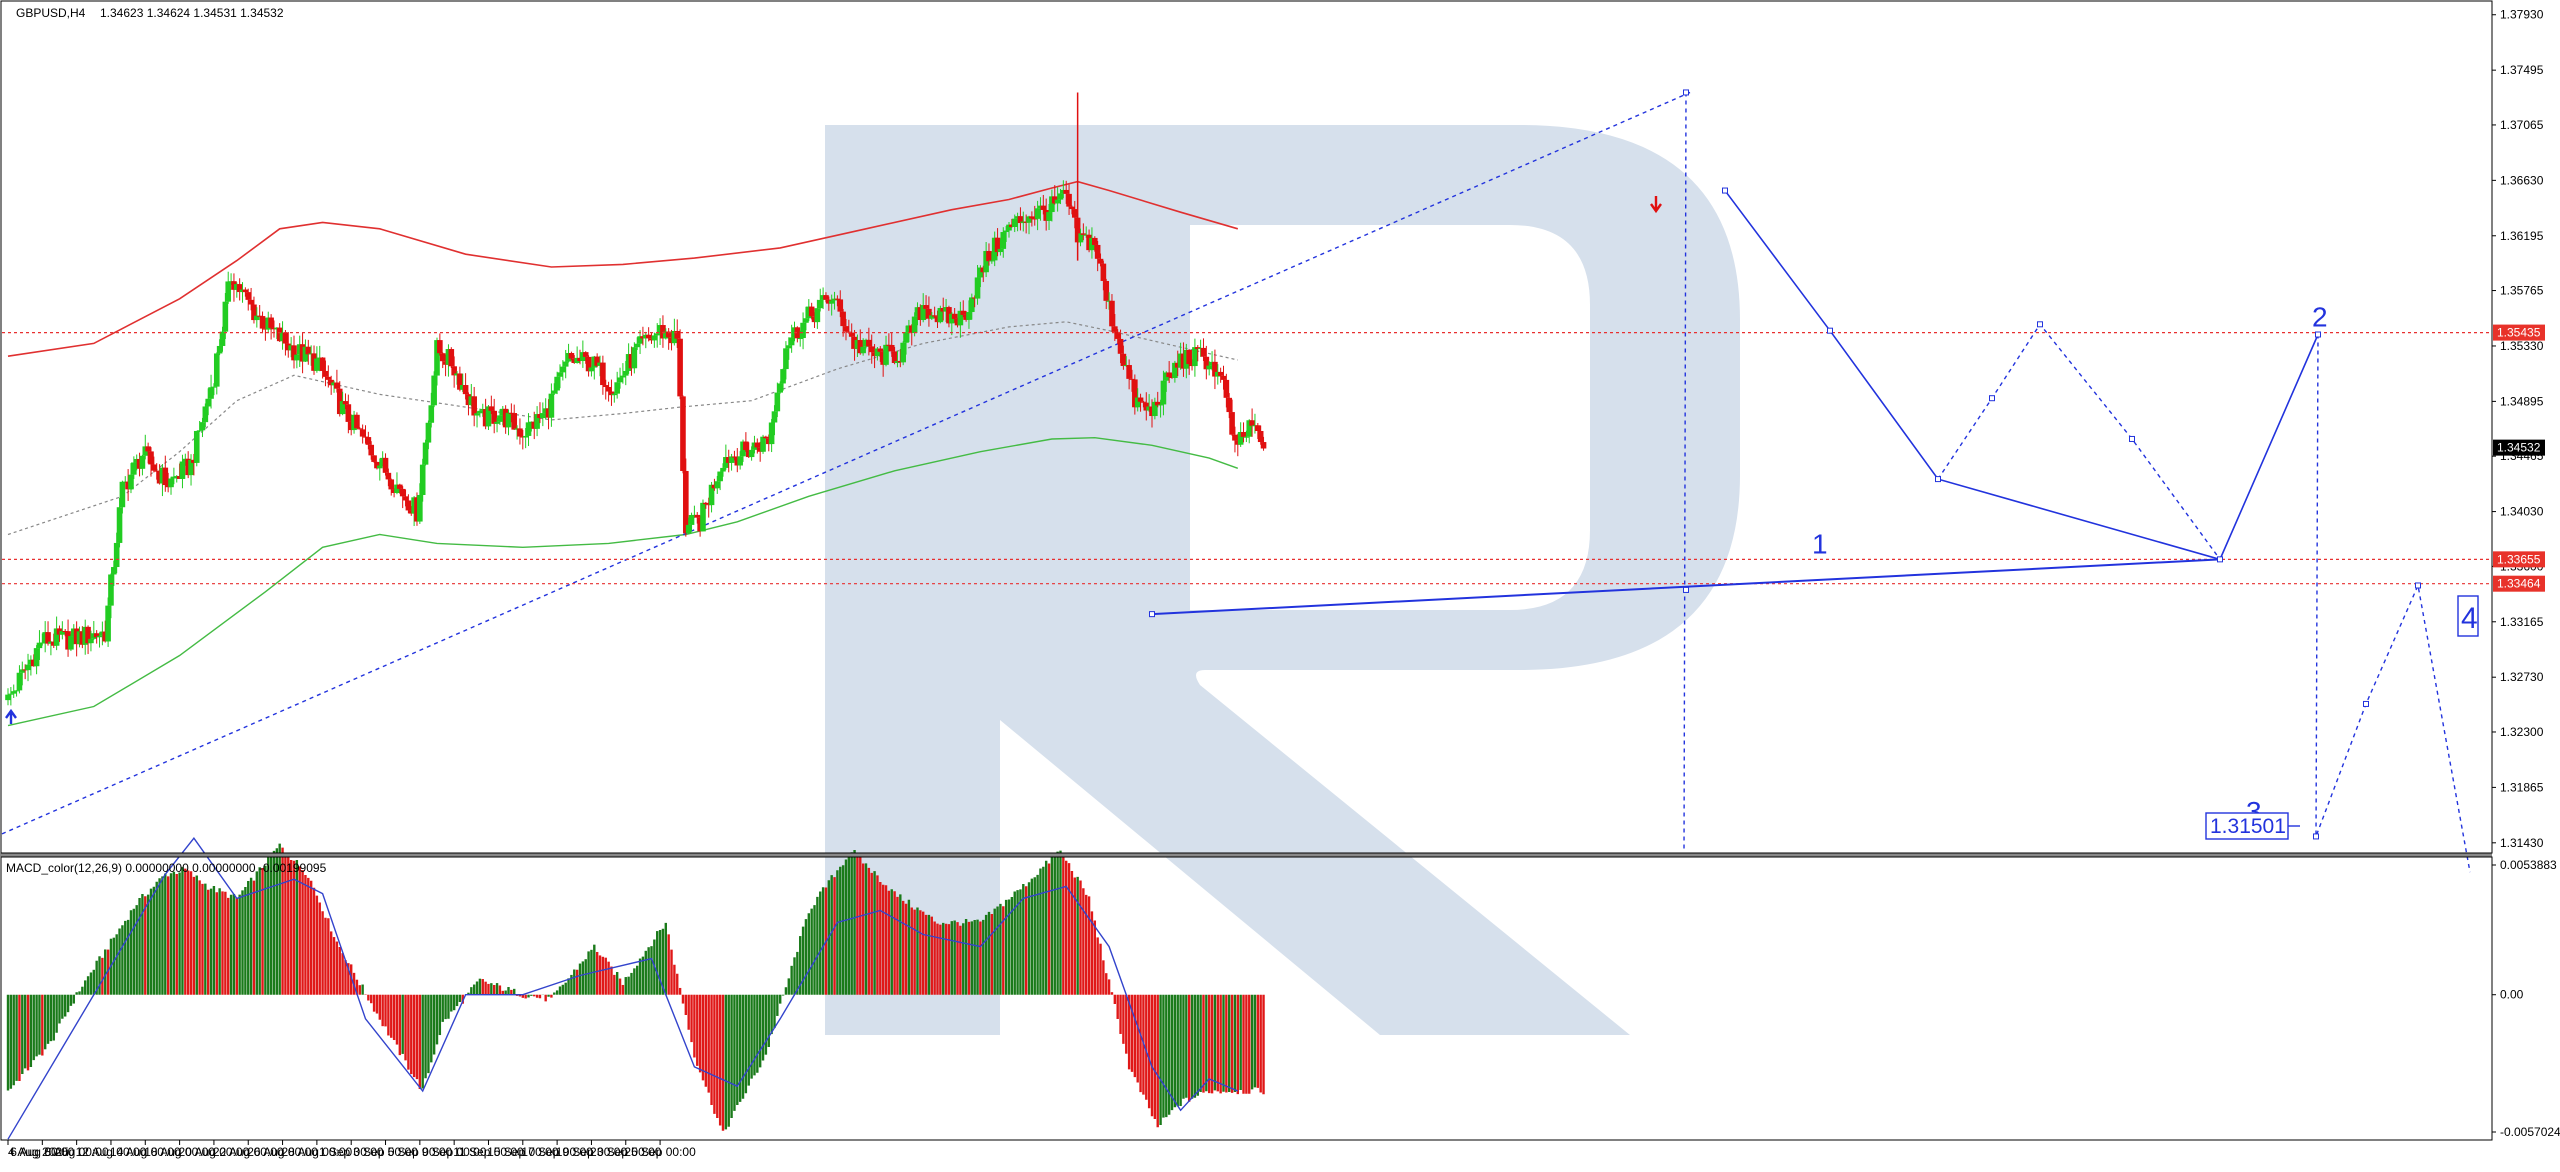  Describe the element at coordinates (2512, 995) in the screenshot. I see `macd-y-tick-label: 0.00` at that location.